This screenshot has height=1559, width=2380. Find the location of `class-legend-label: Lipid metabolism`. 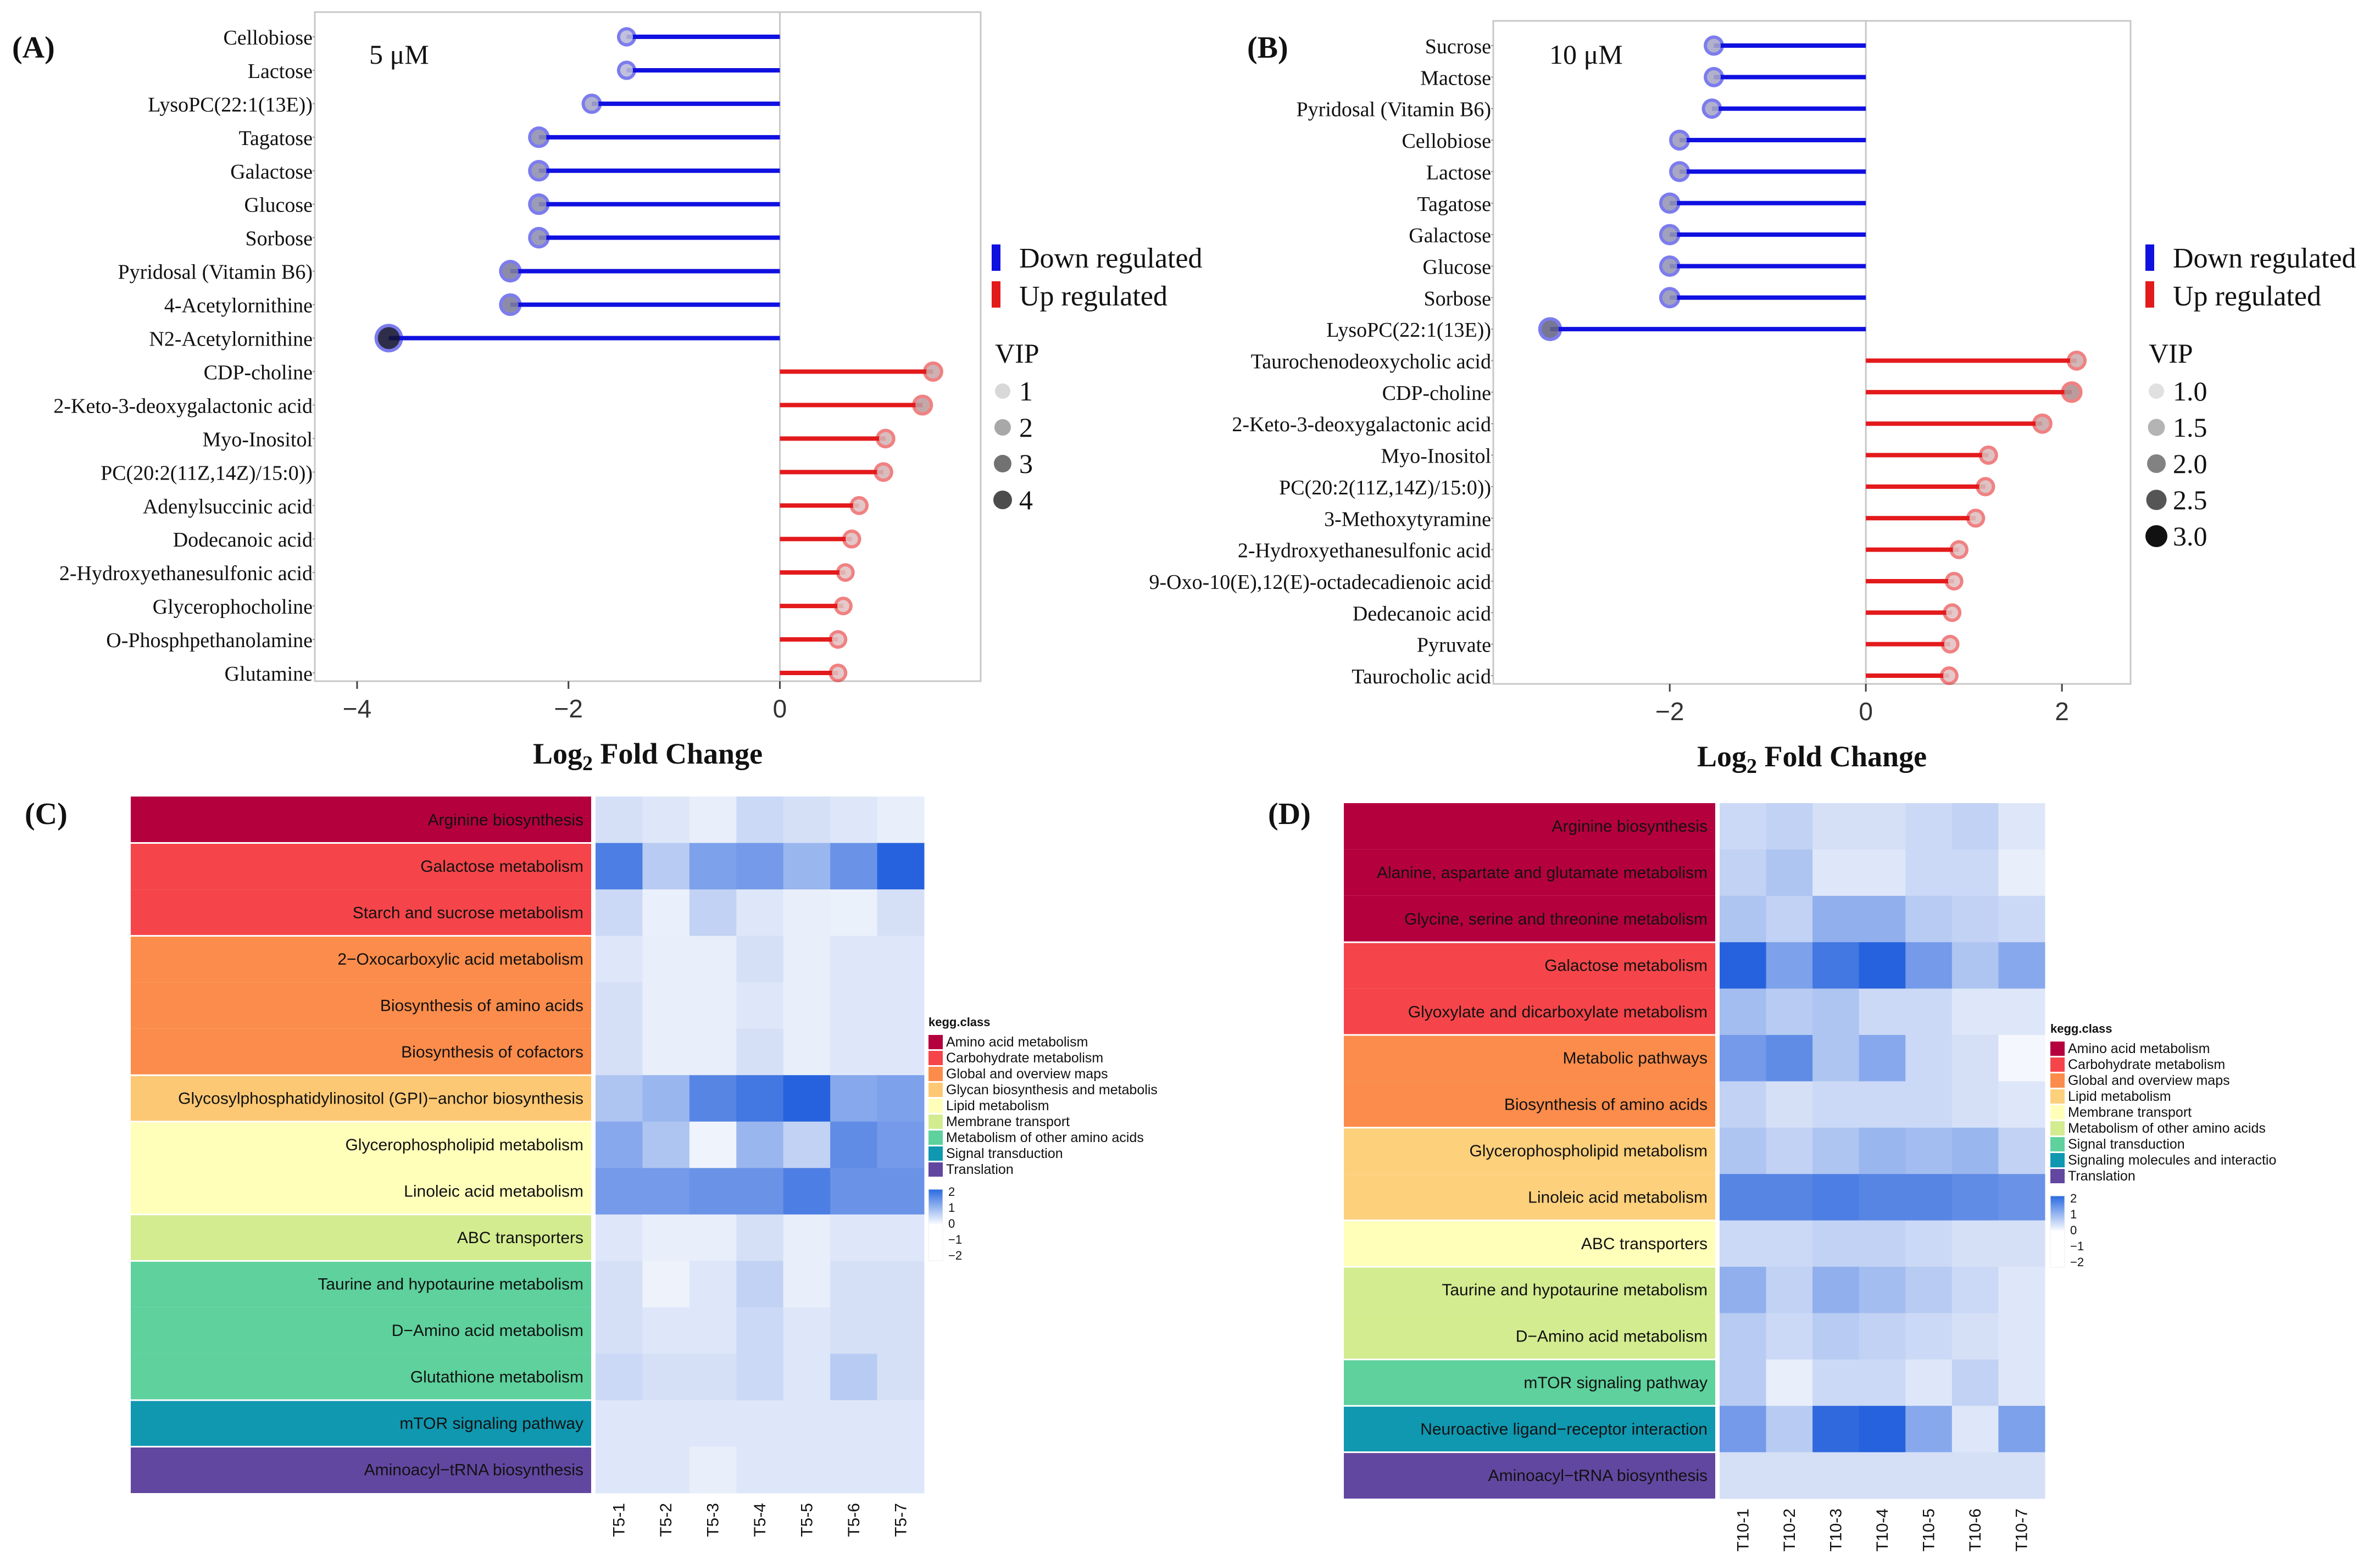

class-legend-label: Lipid metabolism is located at coordinates (2119, 1096).